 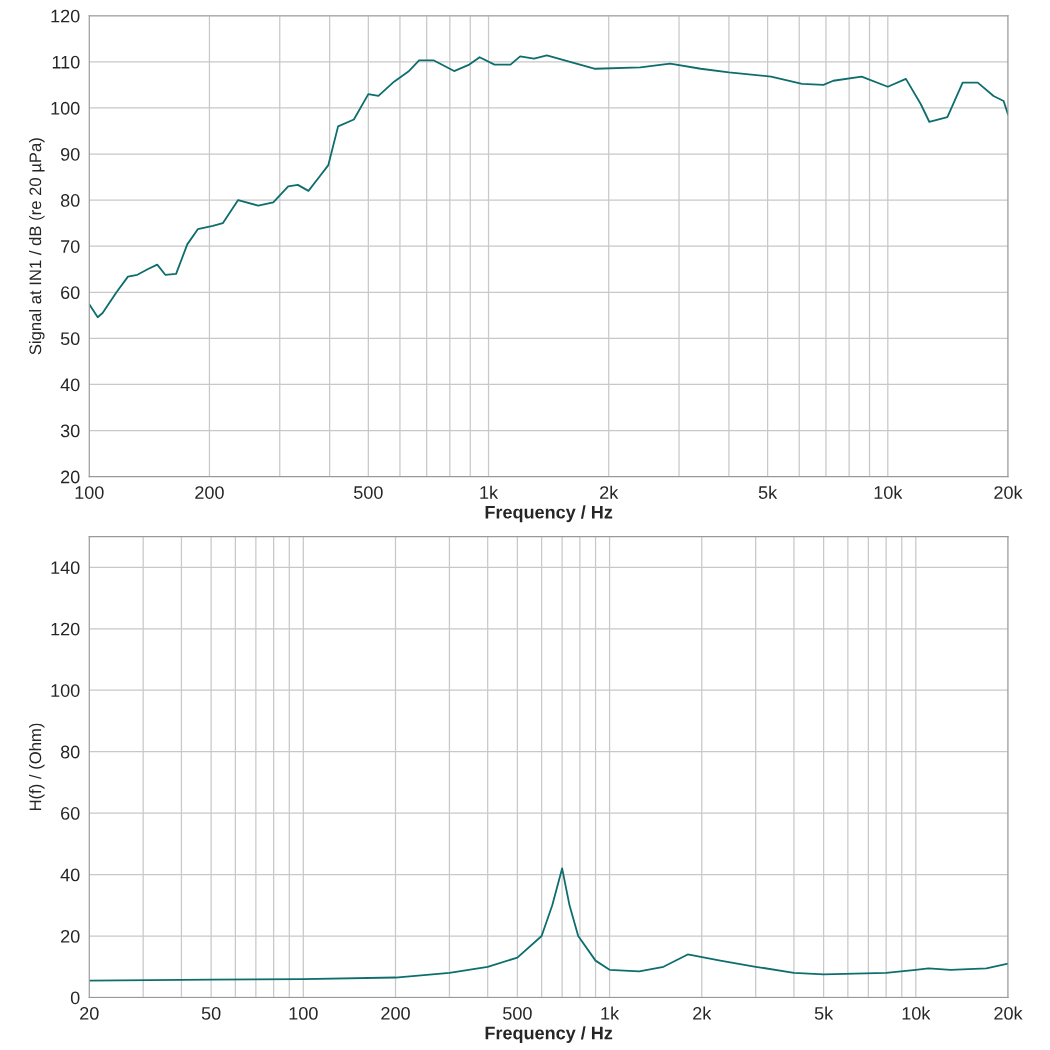 I want to click on y-axis-title: H(f) / (Ohm), so click(x=37, y=767).